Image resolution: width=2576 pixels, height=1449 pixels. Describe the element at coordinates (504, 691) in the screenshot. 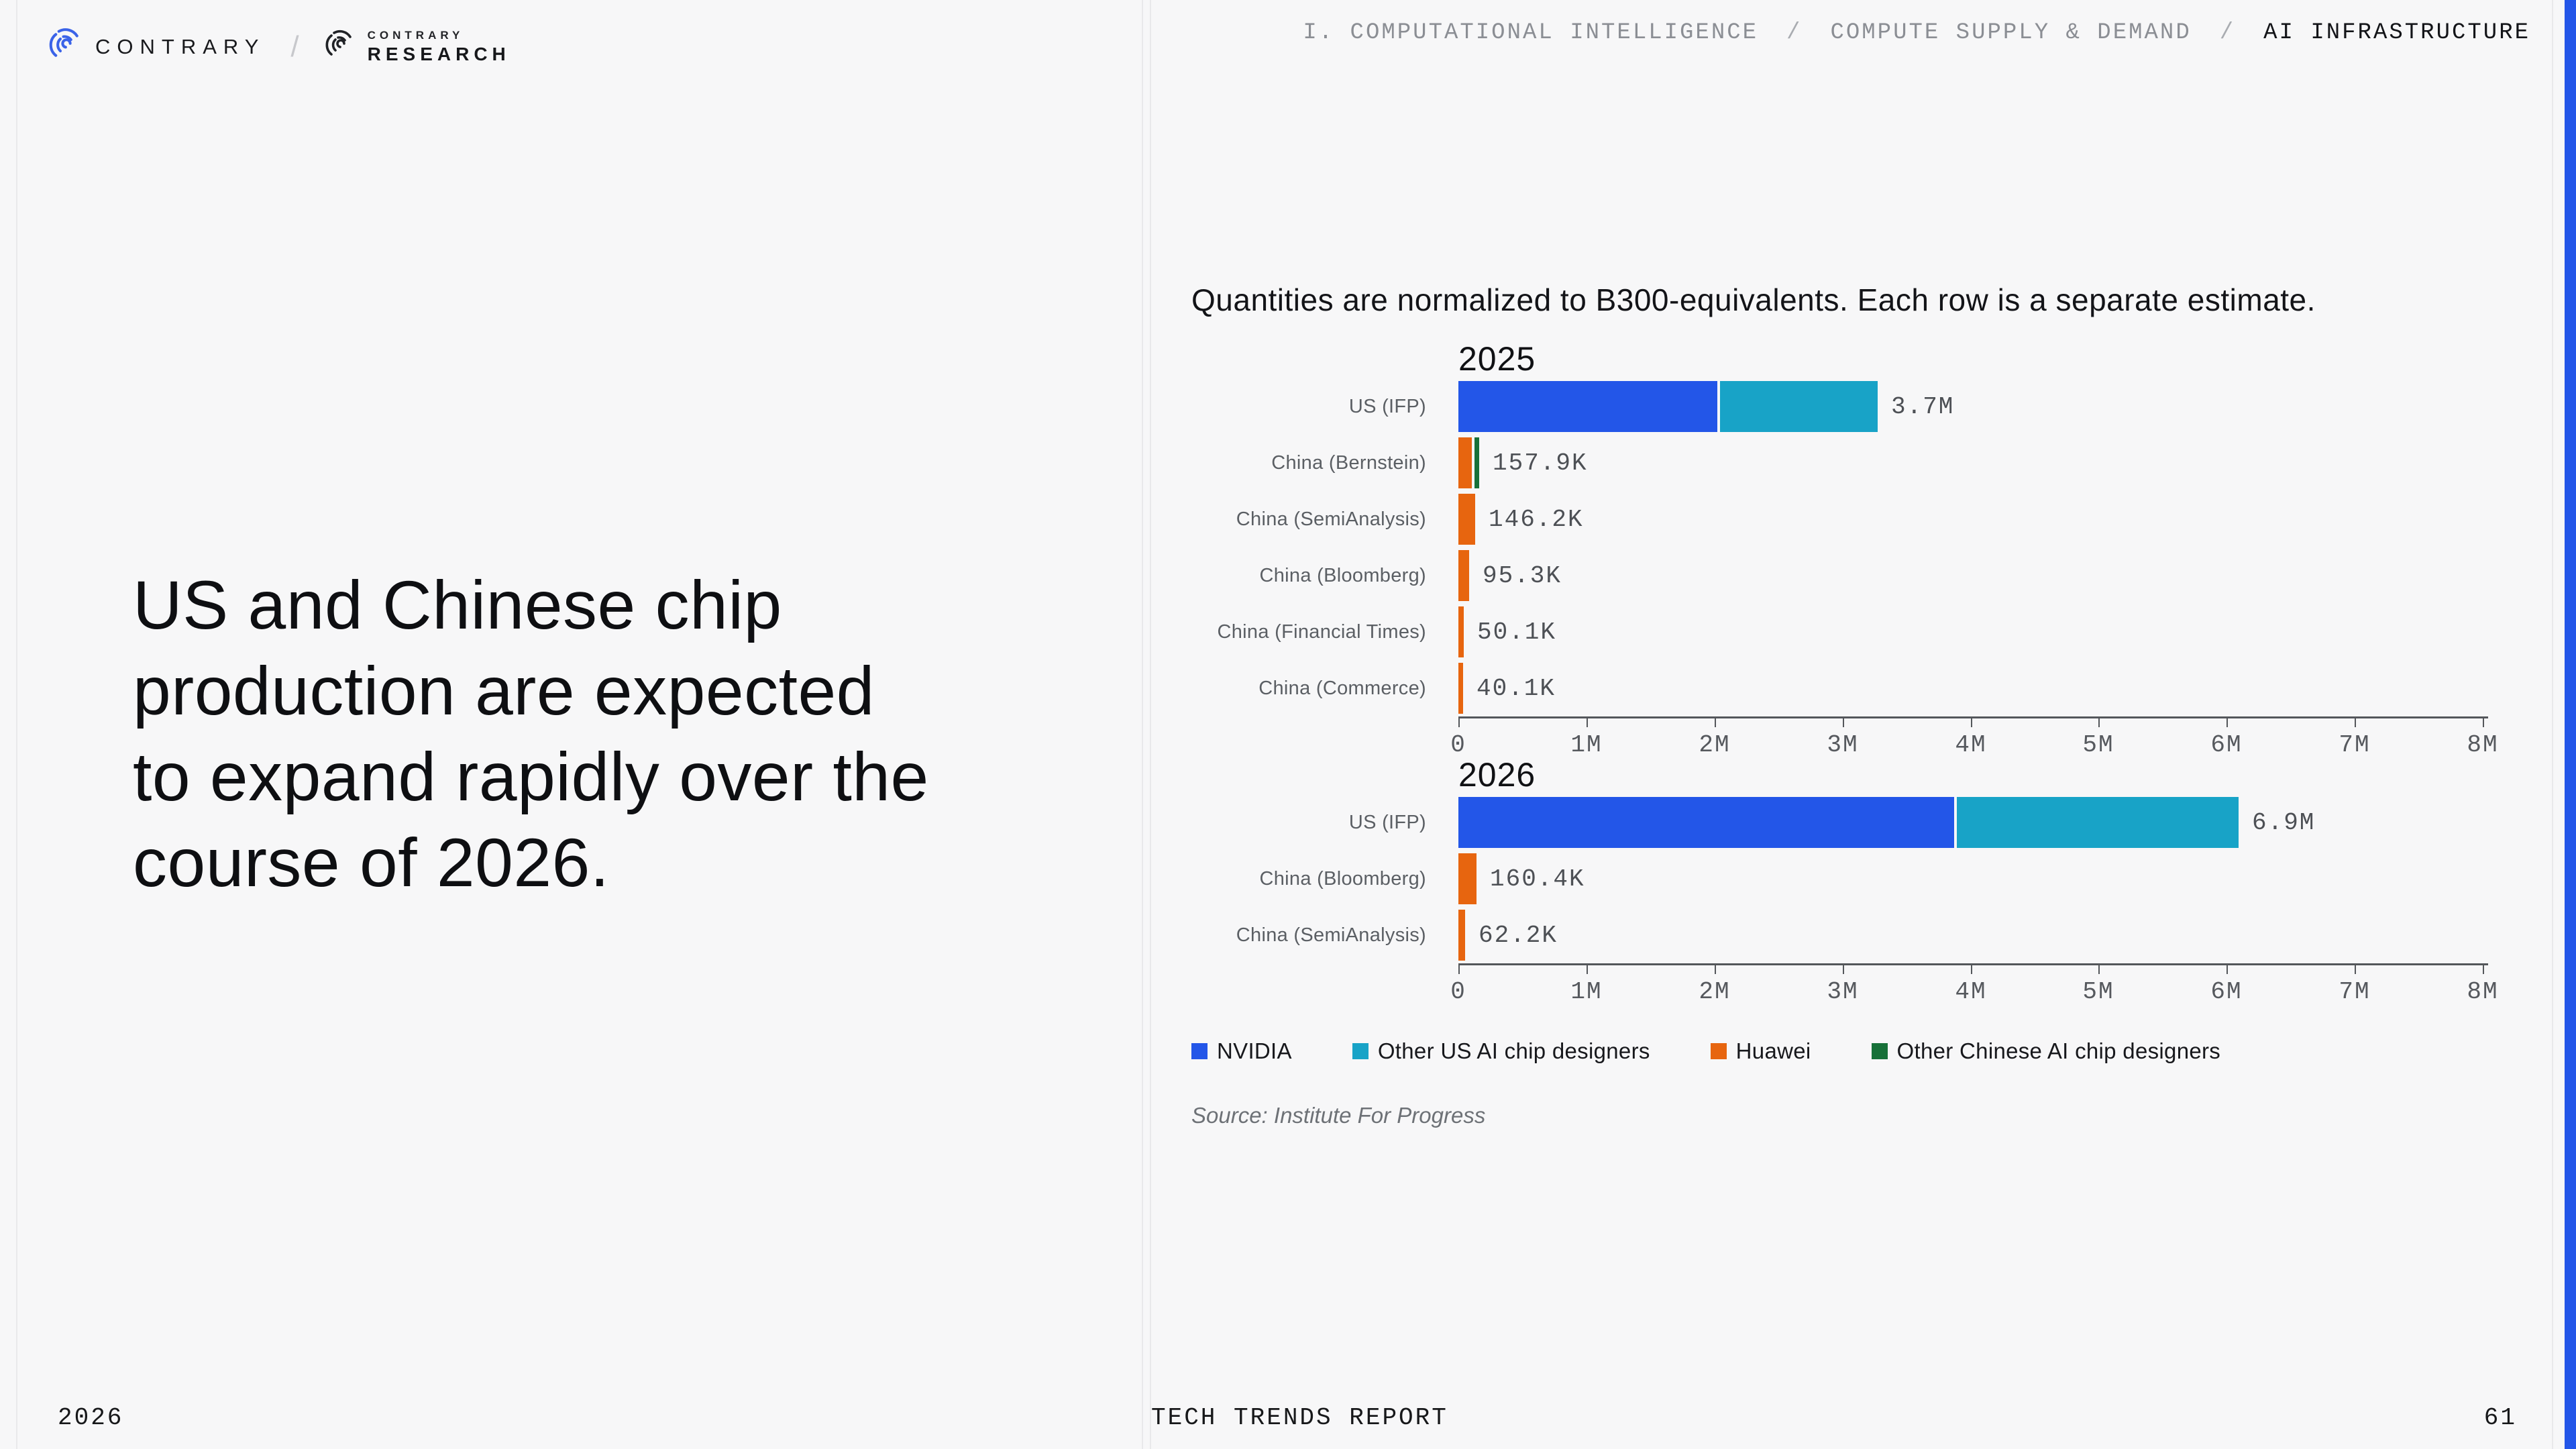

I see `headline-line: production are expected` at that location.